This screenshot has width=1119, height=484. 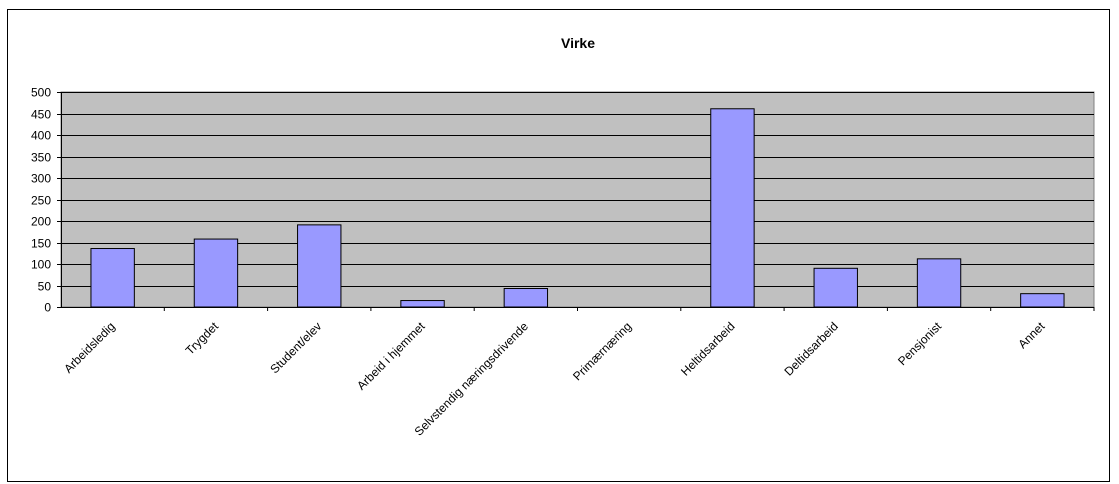 What do you see at coordinates (707, 348) in the screenshot?
I see `x-tick-label: Heltidsarbeid` at bounding box center [707, 348].